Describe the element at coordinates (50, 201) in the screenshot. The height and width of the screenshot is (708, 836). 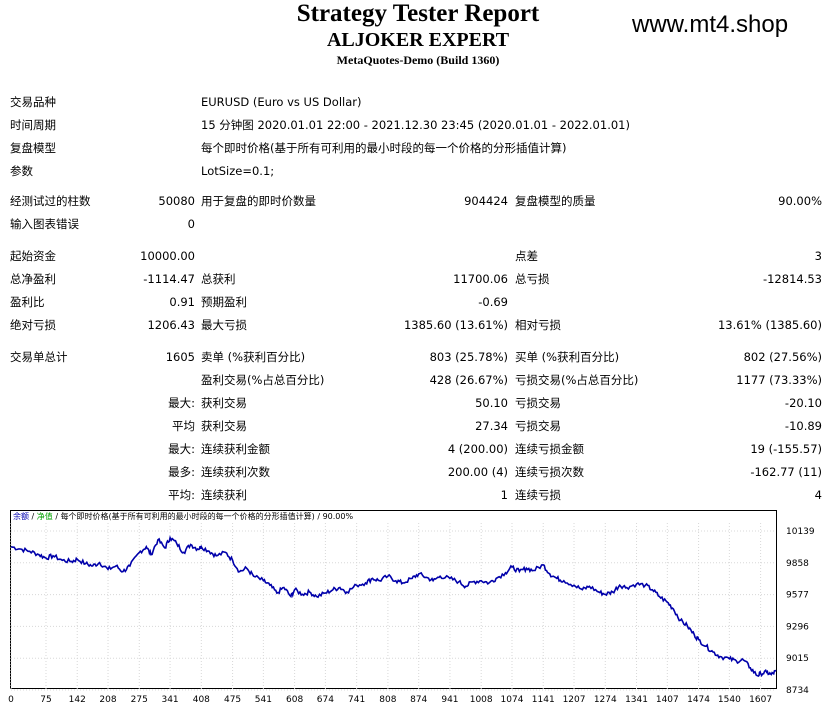
I see `bars-label: 经测试过的柱数` at that location.